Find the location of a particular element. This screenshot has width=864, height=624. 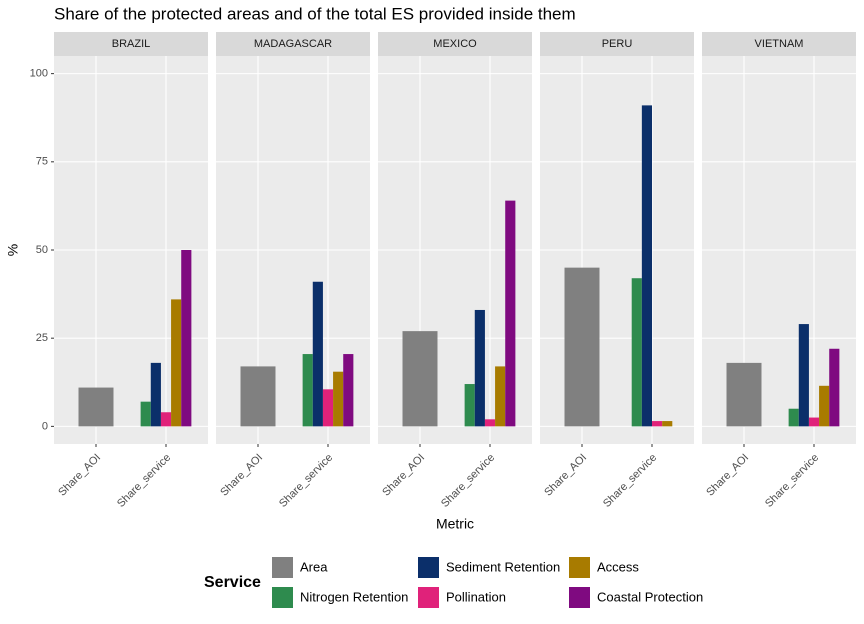

legend-label: Area is located at coordinates (314, 566).